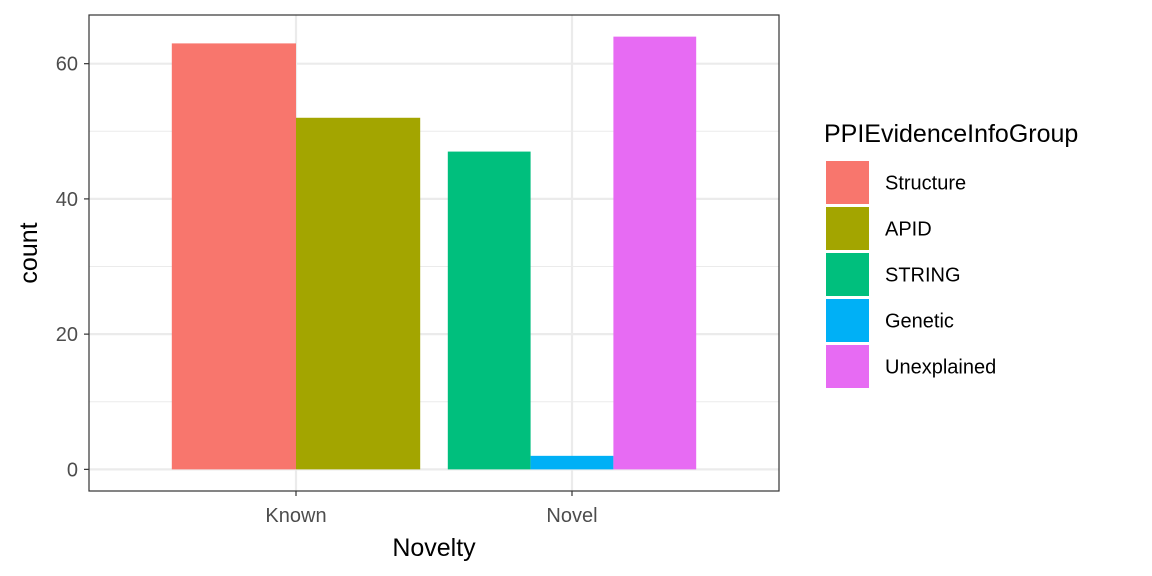  Describe the element at coordinates (925, 184) in the screenshot. I see `legend-label-structure: Structure` at that location.